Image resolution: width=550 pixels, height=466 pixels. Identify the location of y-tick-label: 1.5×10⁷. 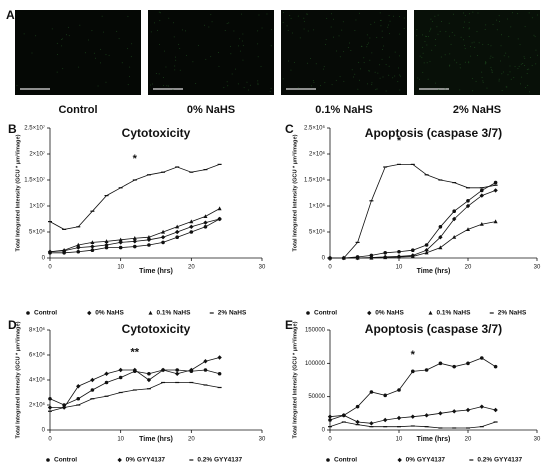
(34, 180).